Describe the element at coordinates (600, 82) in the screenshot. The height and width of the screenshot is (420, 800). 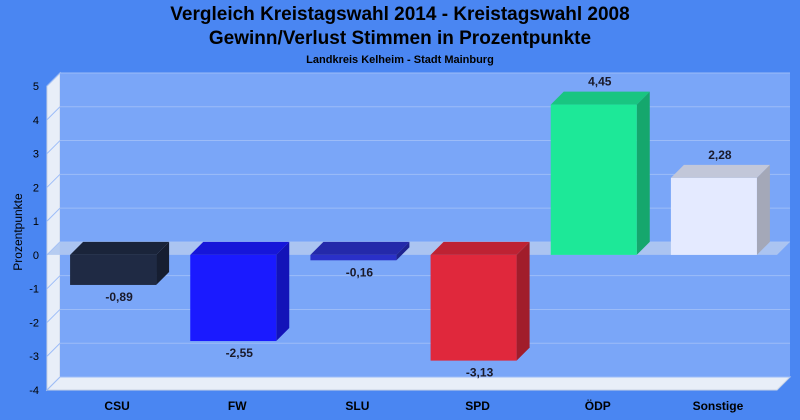
I see `data-label: 4,45` at that location.